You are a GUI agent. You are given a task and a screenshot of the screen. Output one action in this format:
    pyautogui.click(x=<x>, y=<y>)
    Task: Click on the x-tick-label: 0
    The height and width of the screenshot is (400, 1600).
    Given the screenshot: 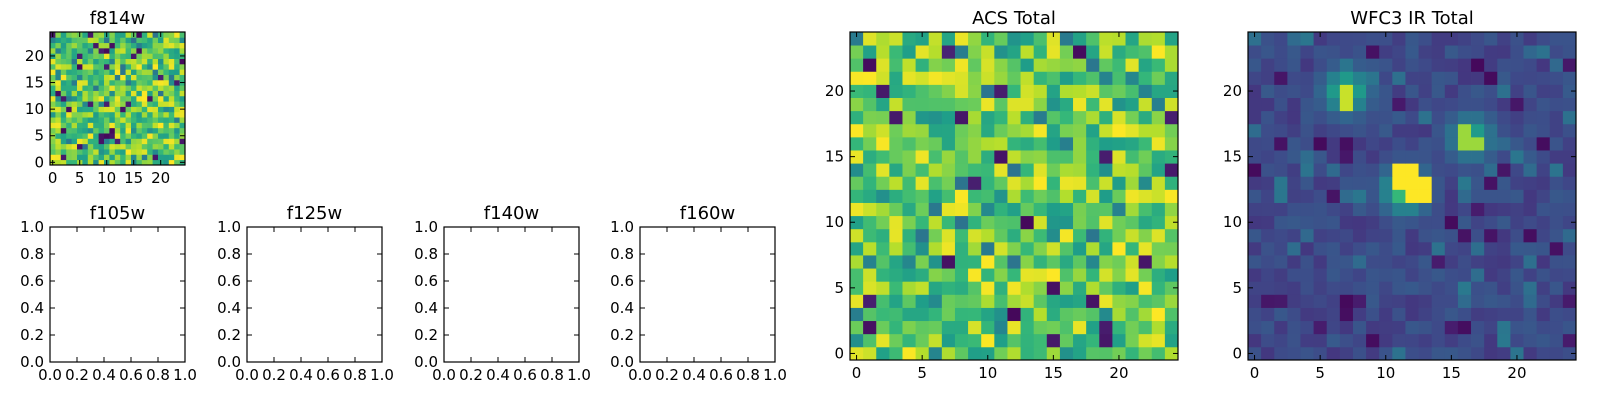 What is the action you would take?
    pyautogui.click(x=1255, y=373)
    